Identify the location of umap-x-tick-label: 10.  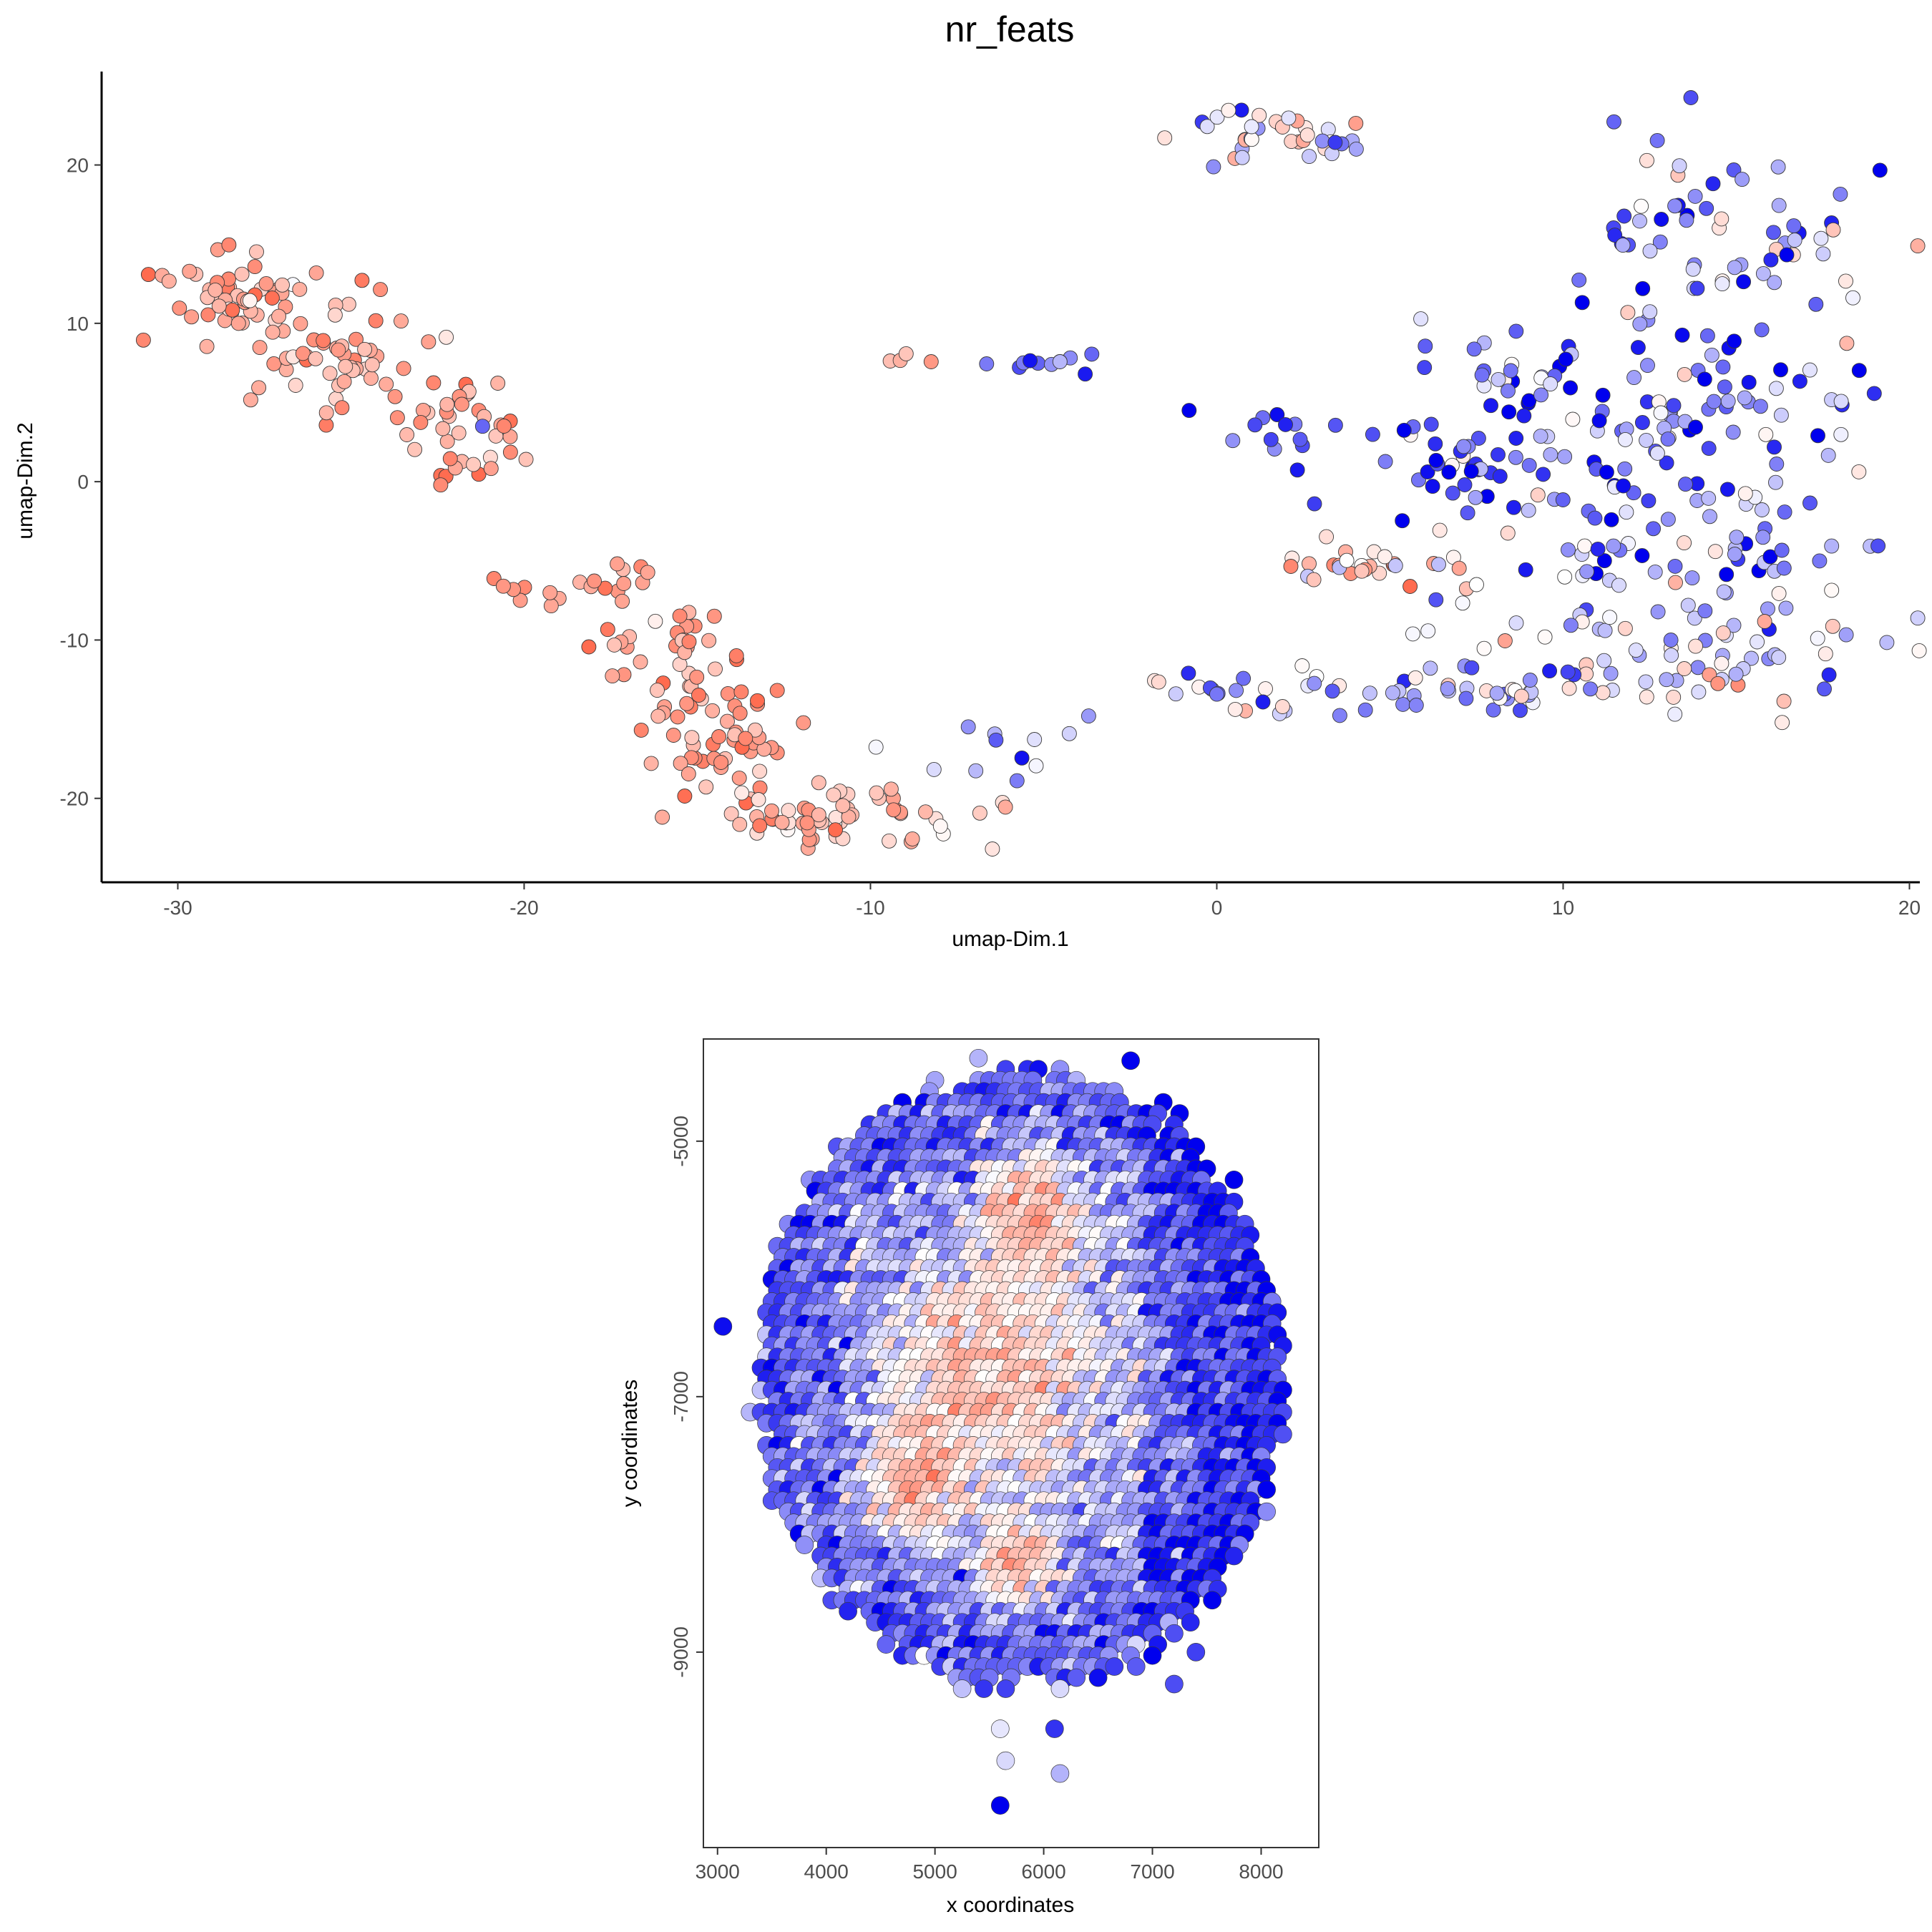
(1563, 908).